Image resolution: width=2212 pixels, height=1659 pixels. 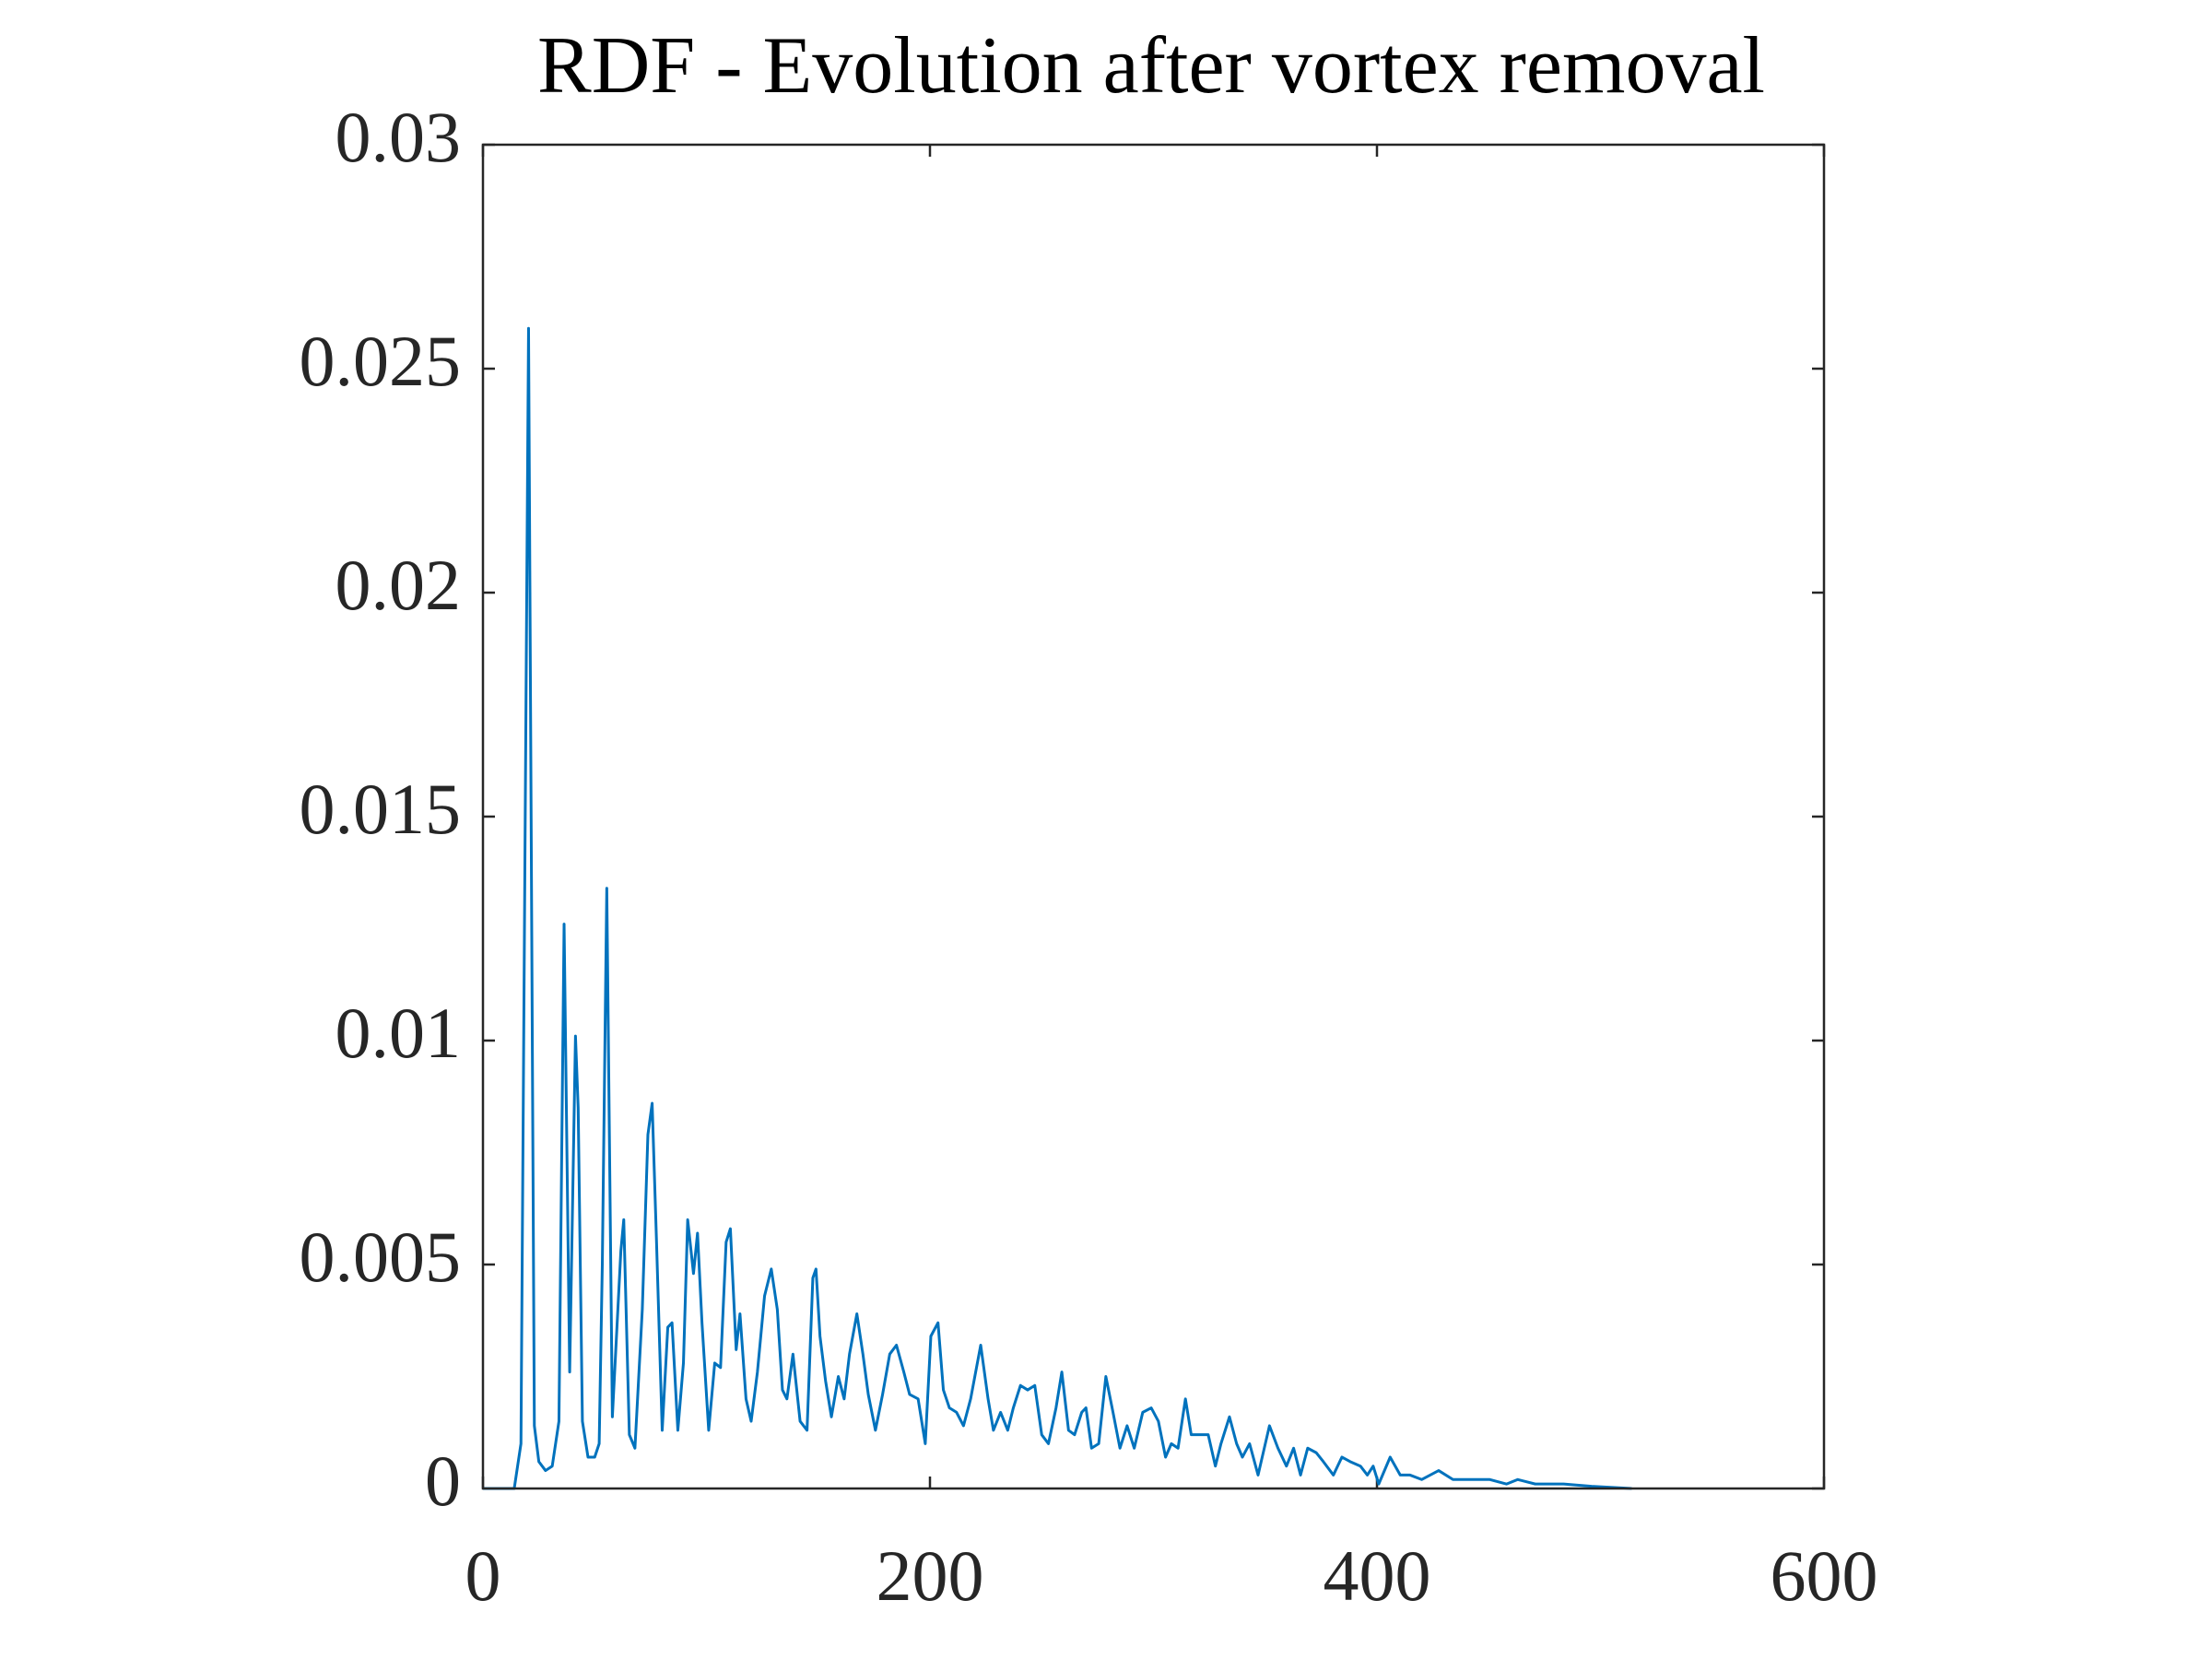 What do you see at coordinates (1824, 1575) in the screenshot?
I see `x-tick-label: 600` at bounding box center [1824, 1575].